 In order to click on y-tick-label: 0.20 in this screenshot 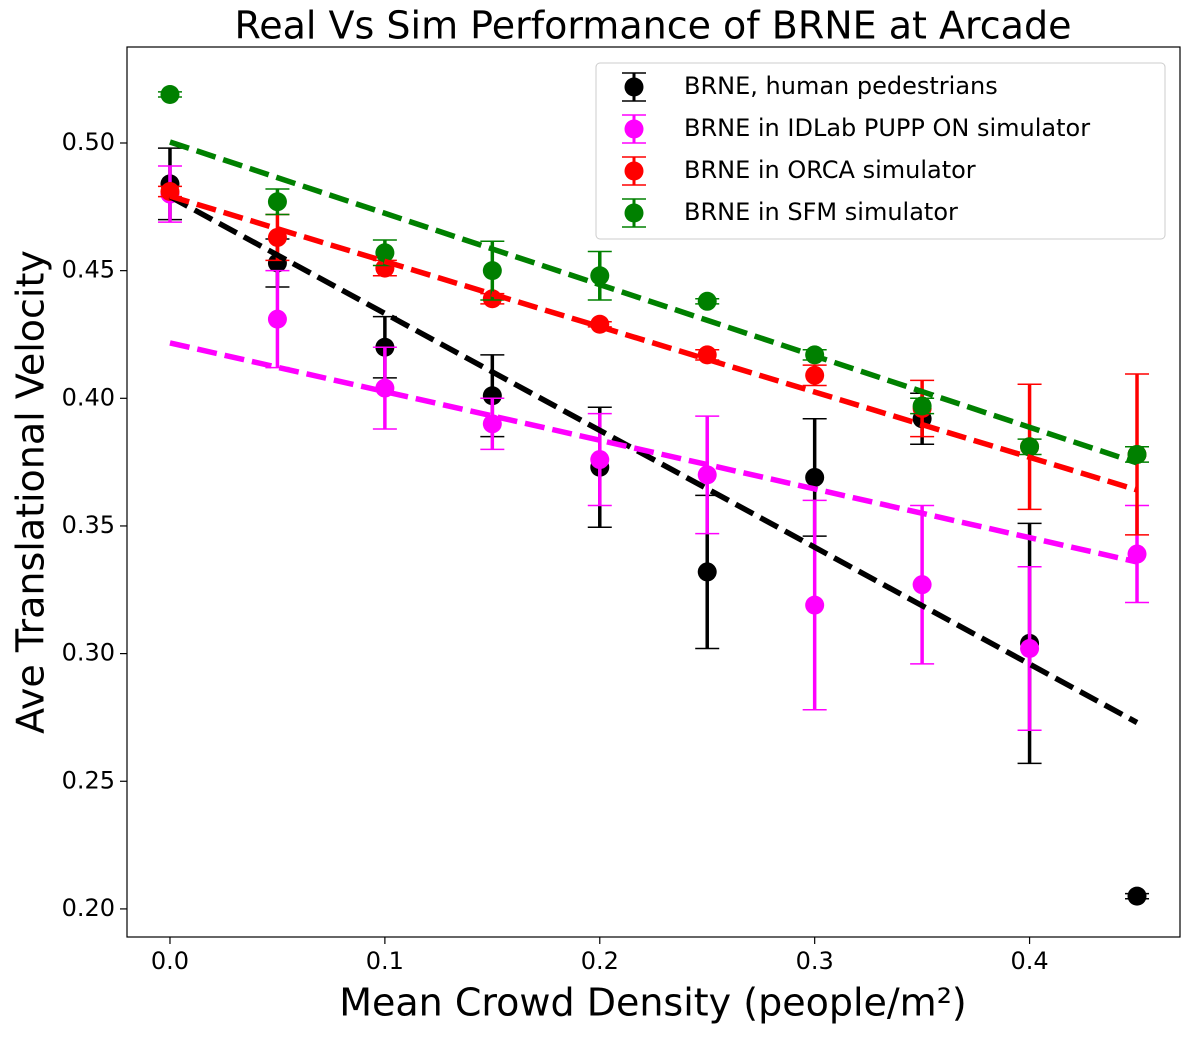, I will do `click(88, 908)`.